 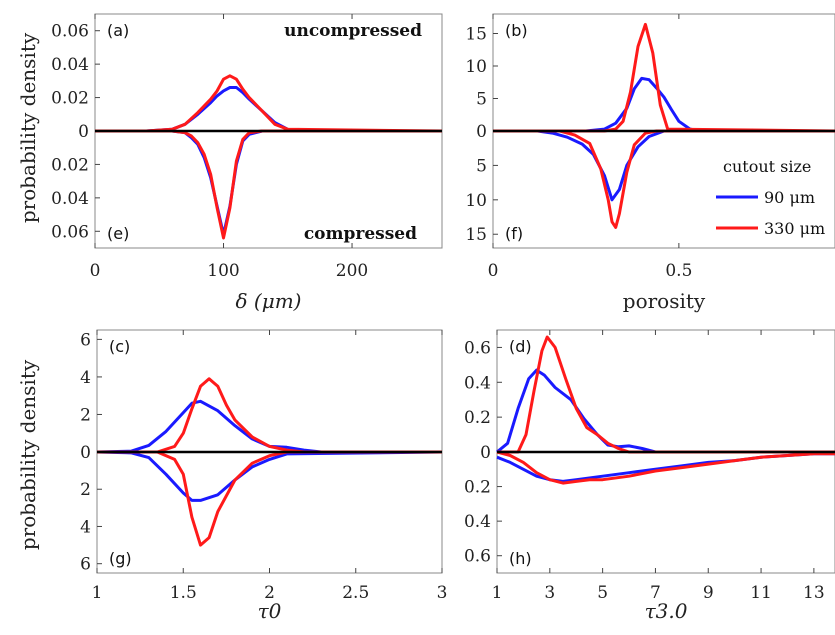 I want to click on x-axis-label: τ3.0, so click(x=666, y=611).